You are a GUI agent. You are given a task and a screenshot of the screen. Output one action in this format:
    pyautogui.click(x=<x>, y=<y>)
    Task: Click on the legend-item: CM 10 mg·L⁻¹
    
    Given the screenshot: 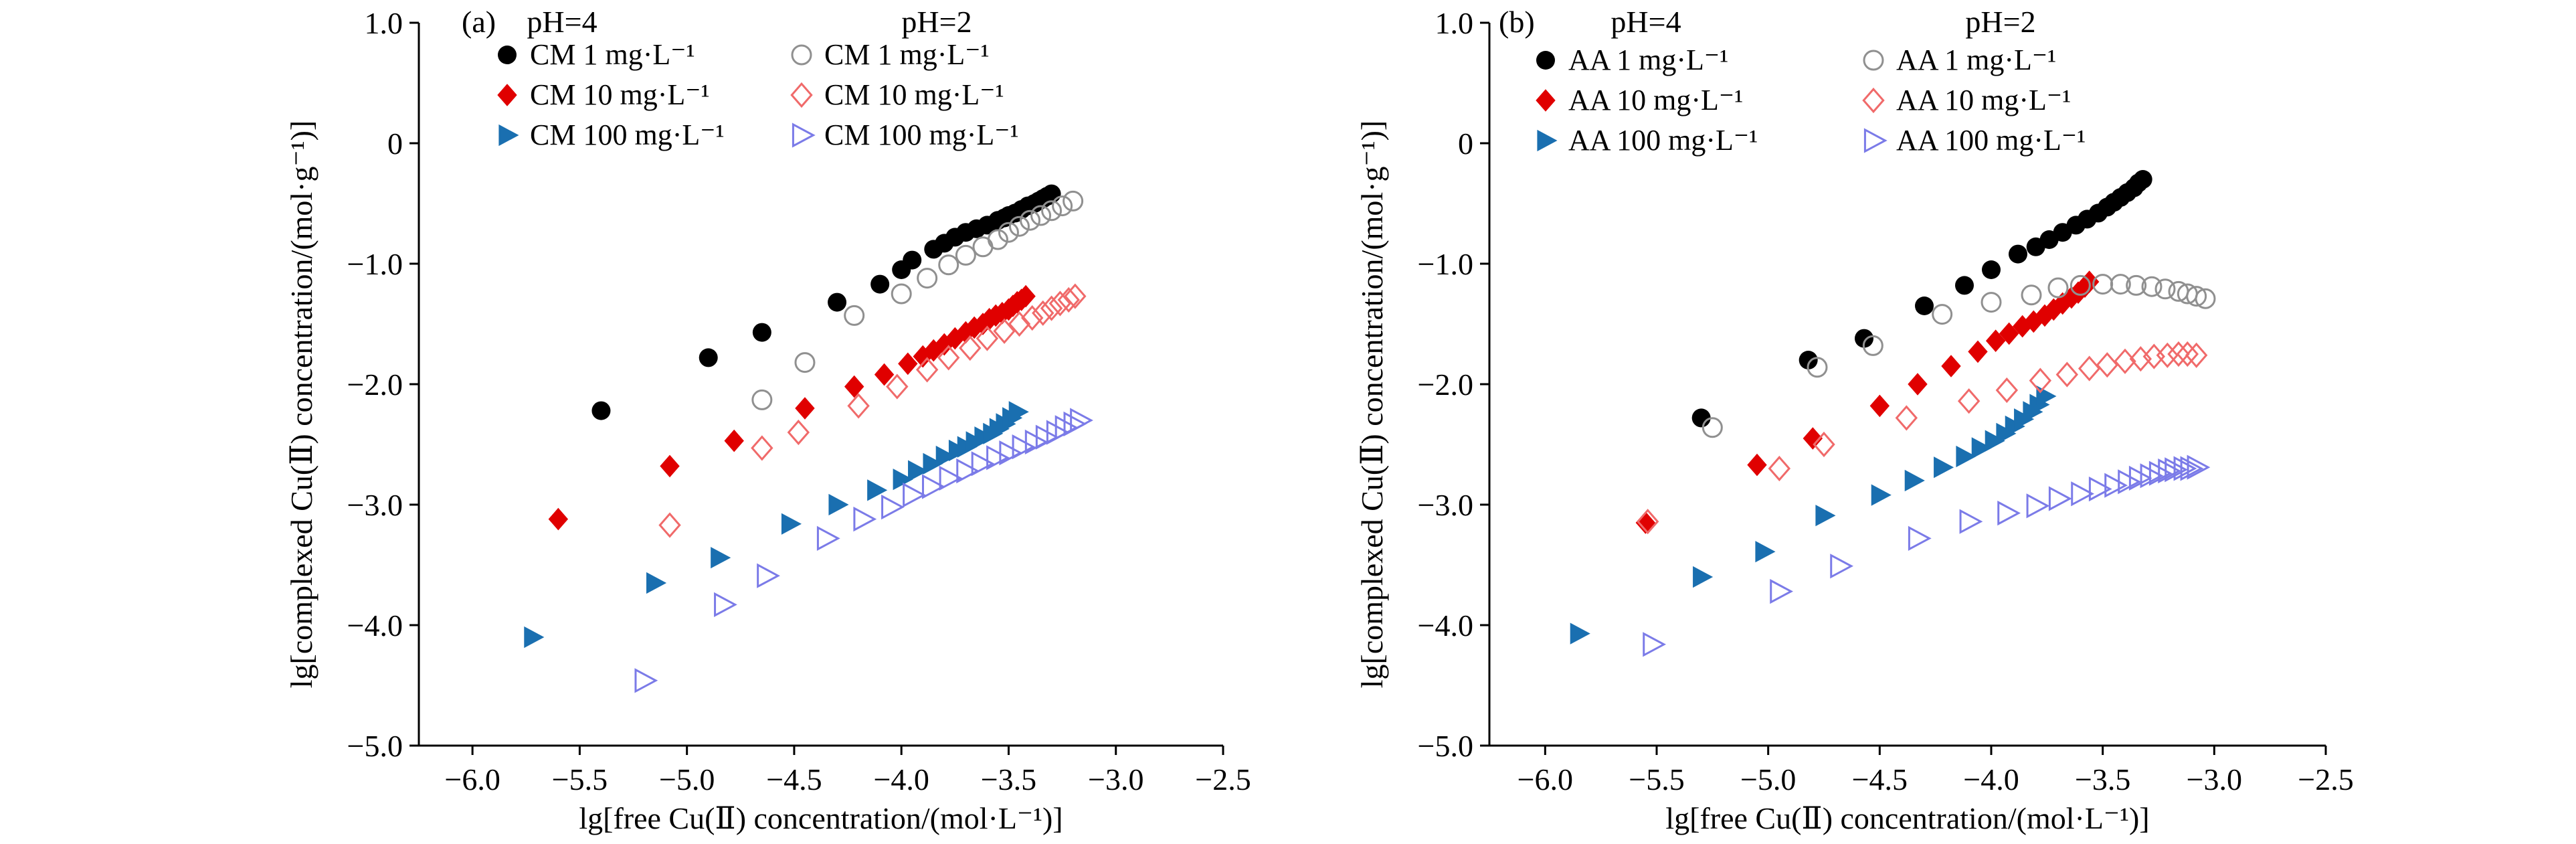 What is the action you would take?
    pyautogui.click(x=897, y=94)
    